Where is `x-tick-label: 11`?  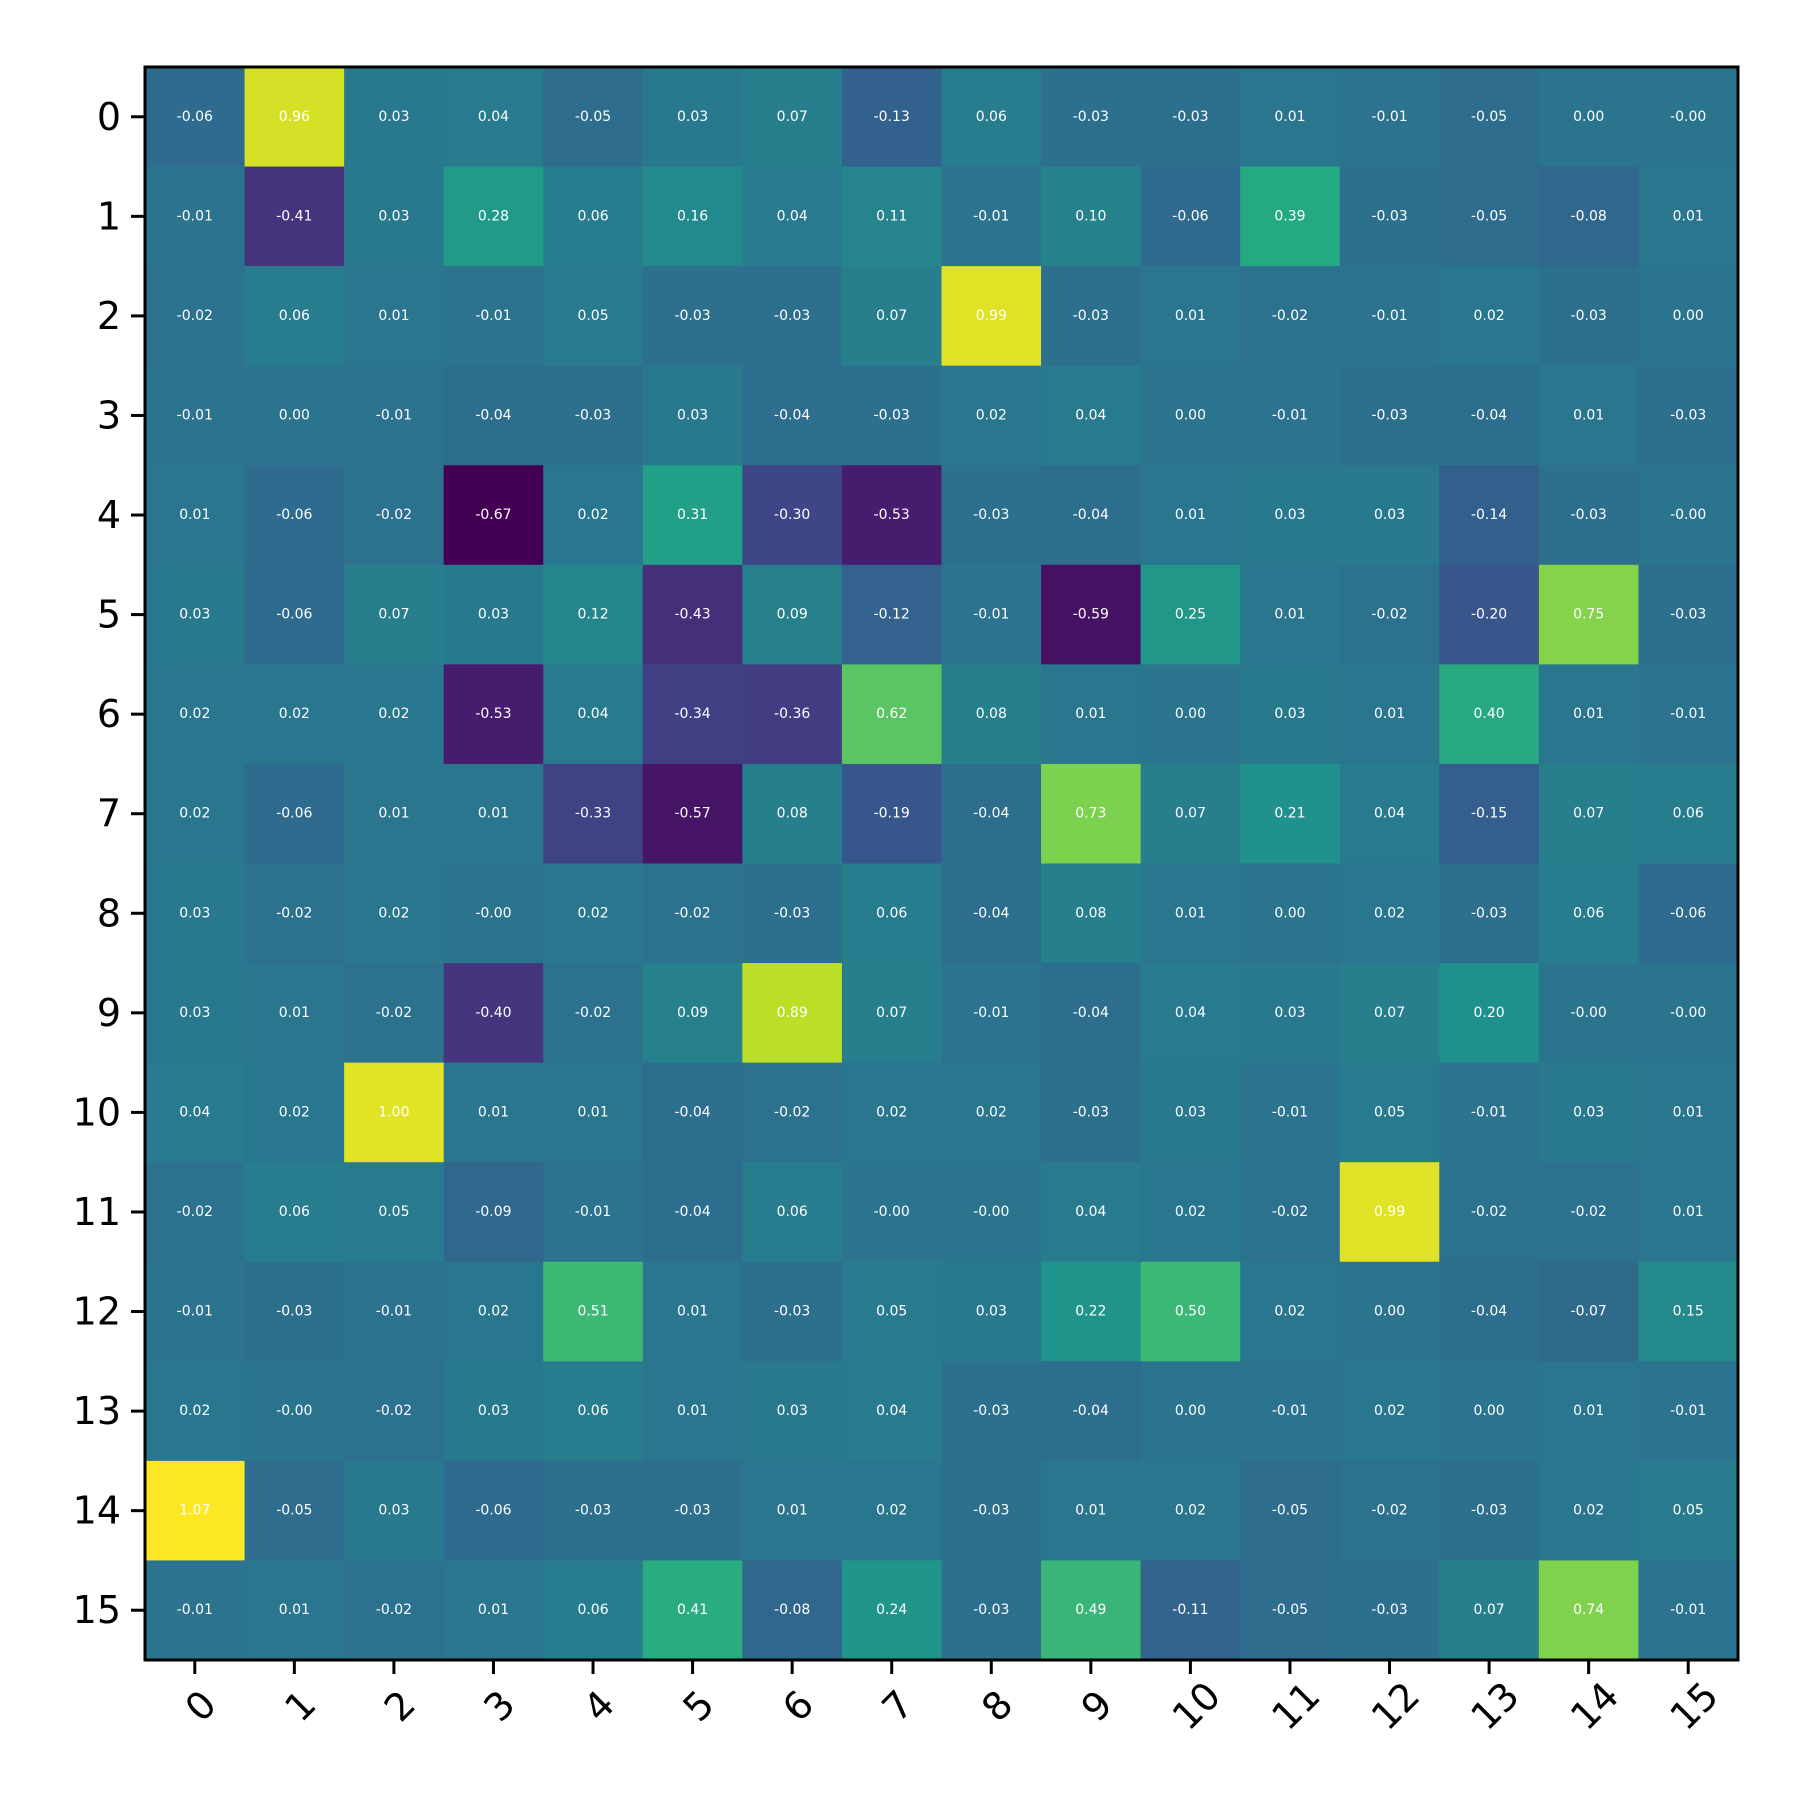 x-tick-label: 11 is located at coordinates (1295, 1705).